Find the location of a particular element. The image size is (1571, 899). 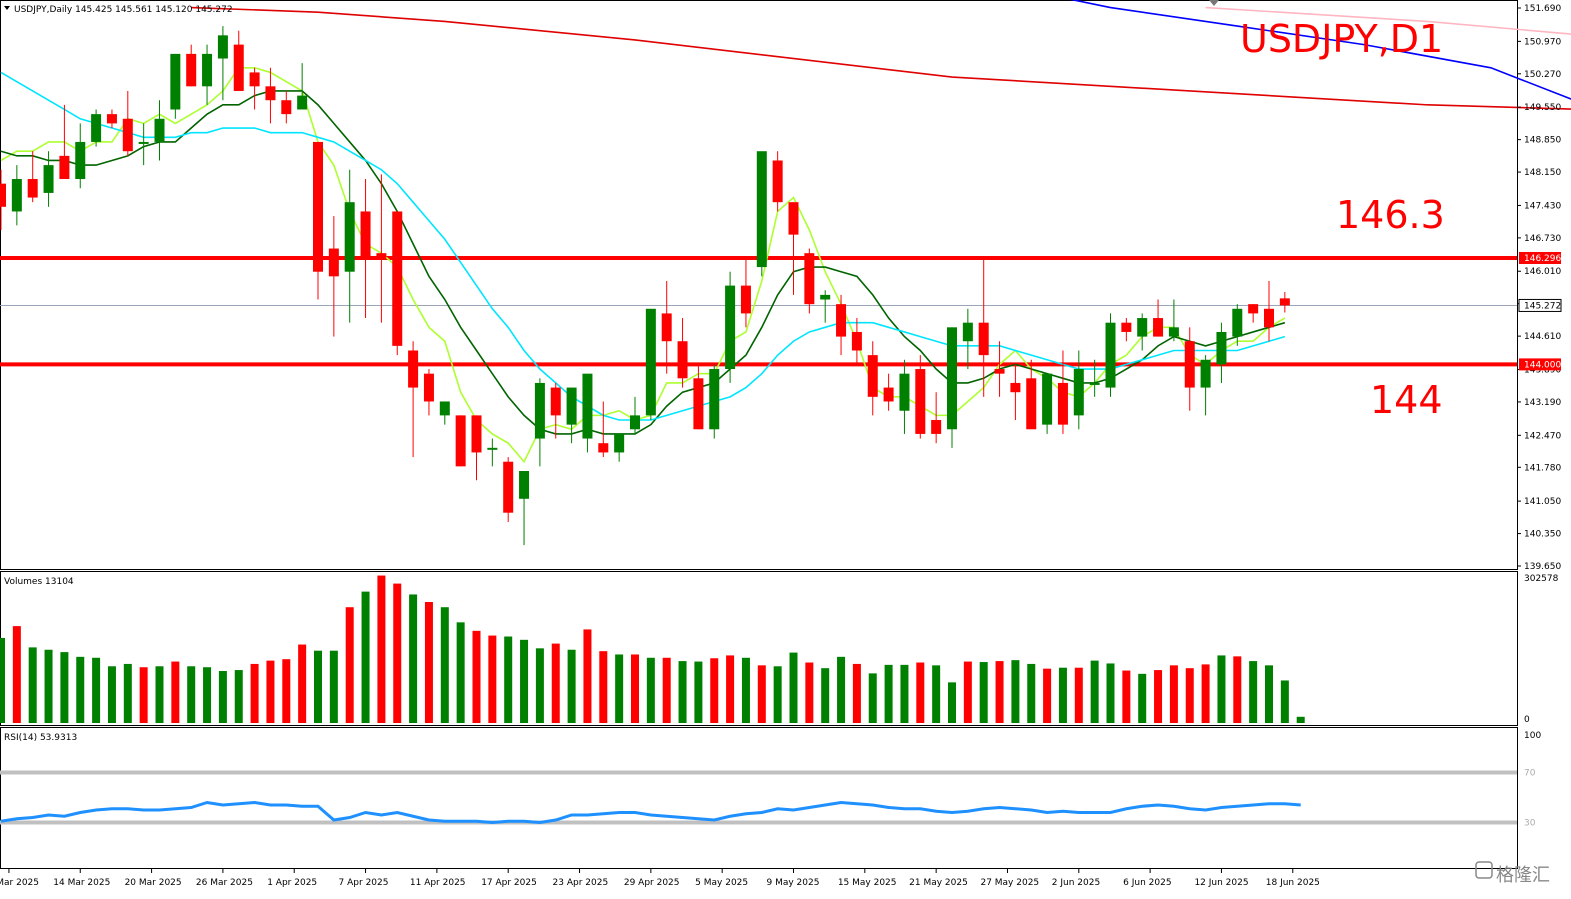

support-label: 144 is located at coordinates (1406, 400).